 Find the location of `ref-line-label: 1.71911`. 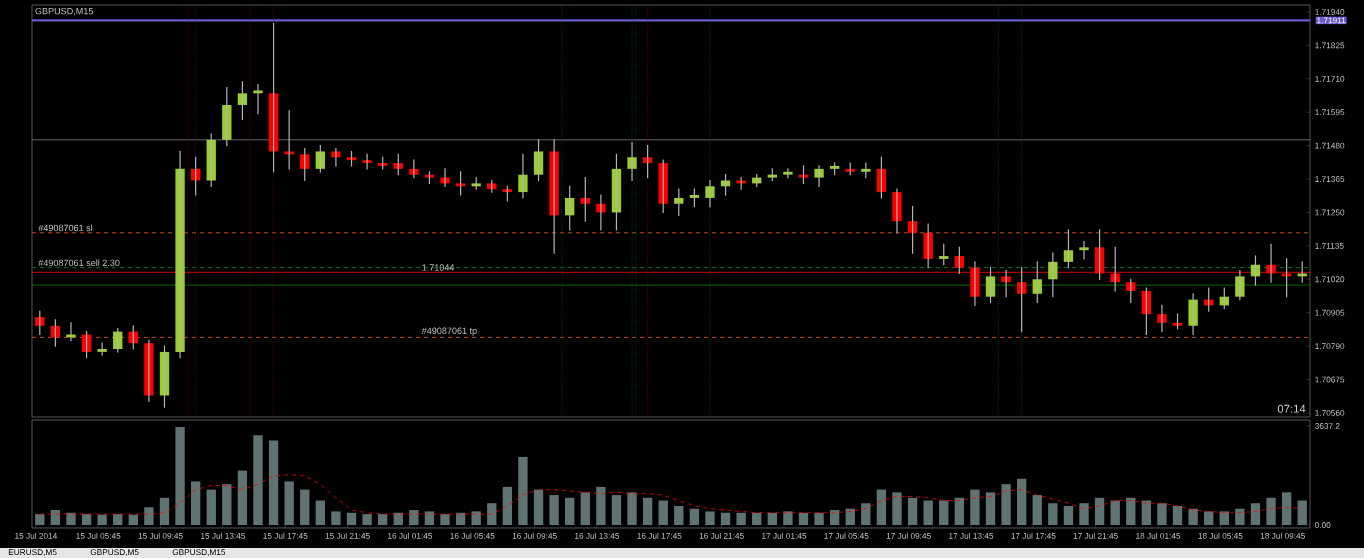

ref-line-label: 1.71911 is located at coordinates (1331, 20).